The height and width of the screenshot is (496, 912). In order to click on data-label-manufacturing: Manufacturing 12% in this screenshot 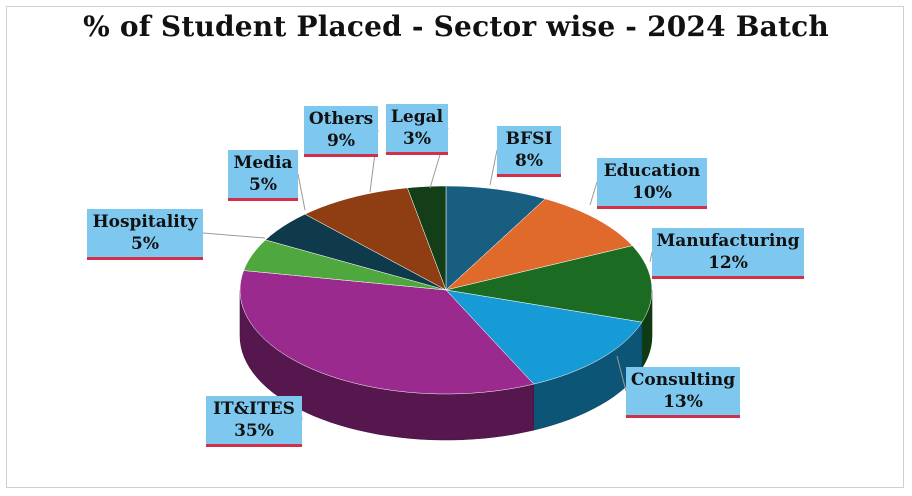, I will do `click(728, 253)`.